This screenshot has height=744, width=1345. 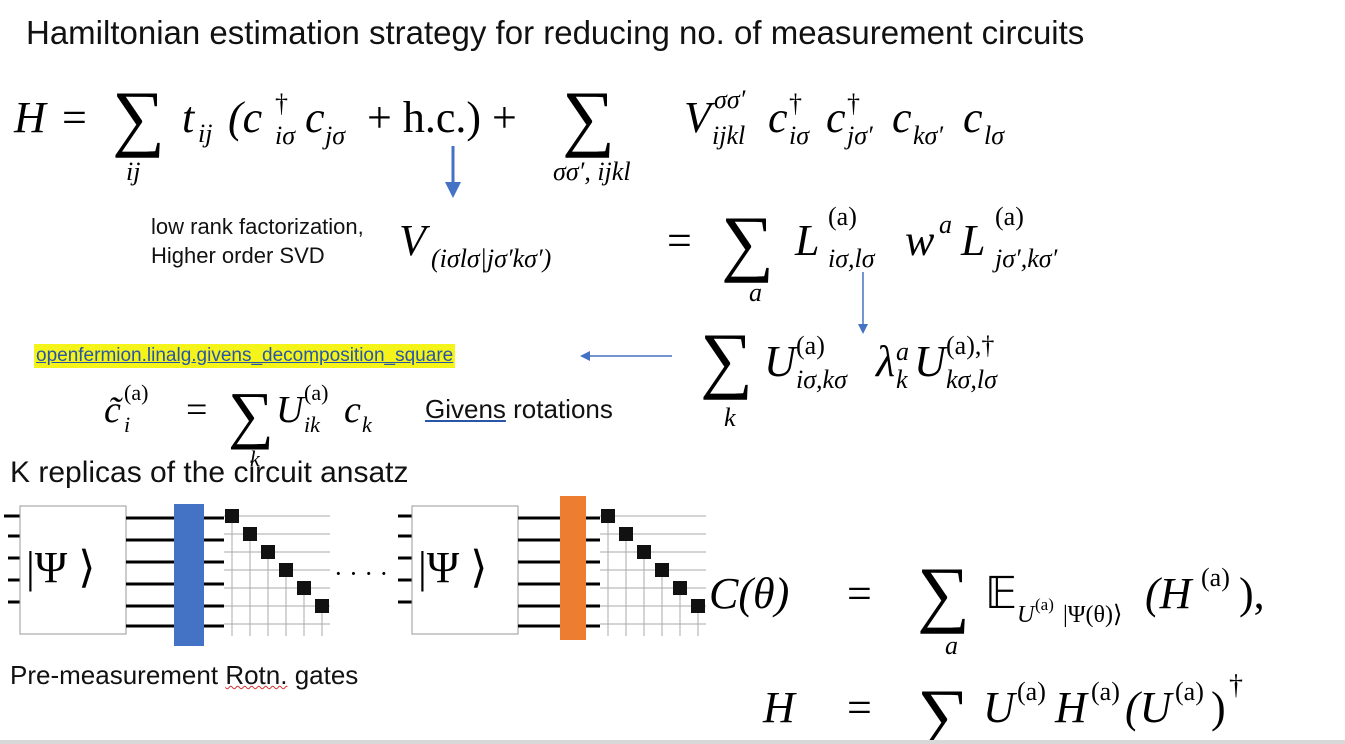 What do you see at coordinates (491, 258) in the screenshot?
I see `eq-f-v-sub: (iσlσ|jσ′kσ′)` at bounding box center [491, 258].